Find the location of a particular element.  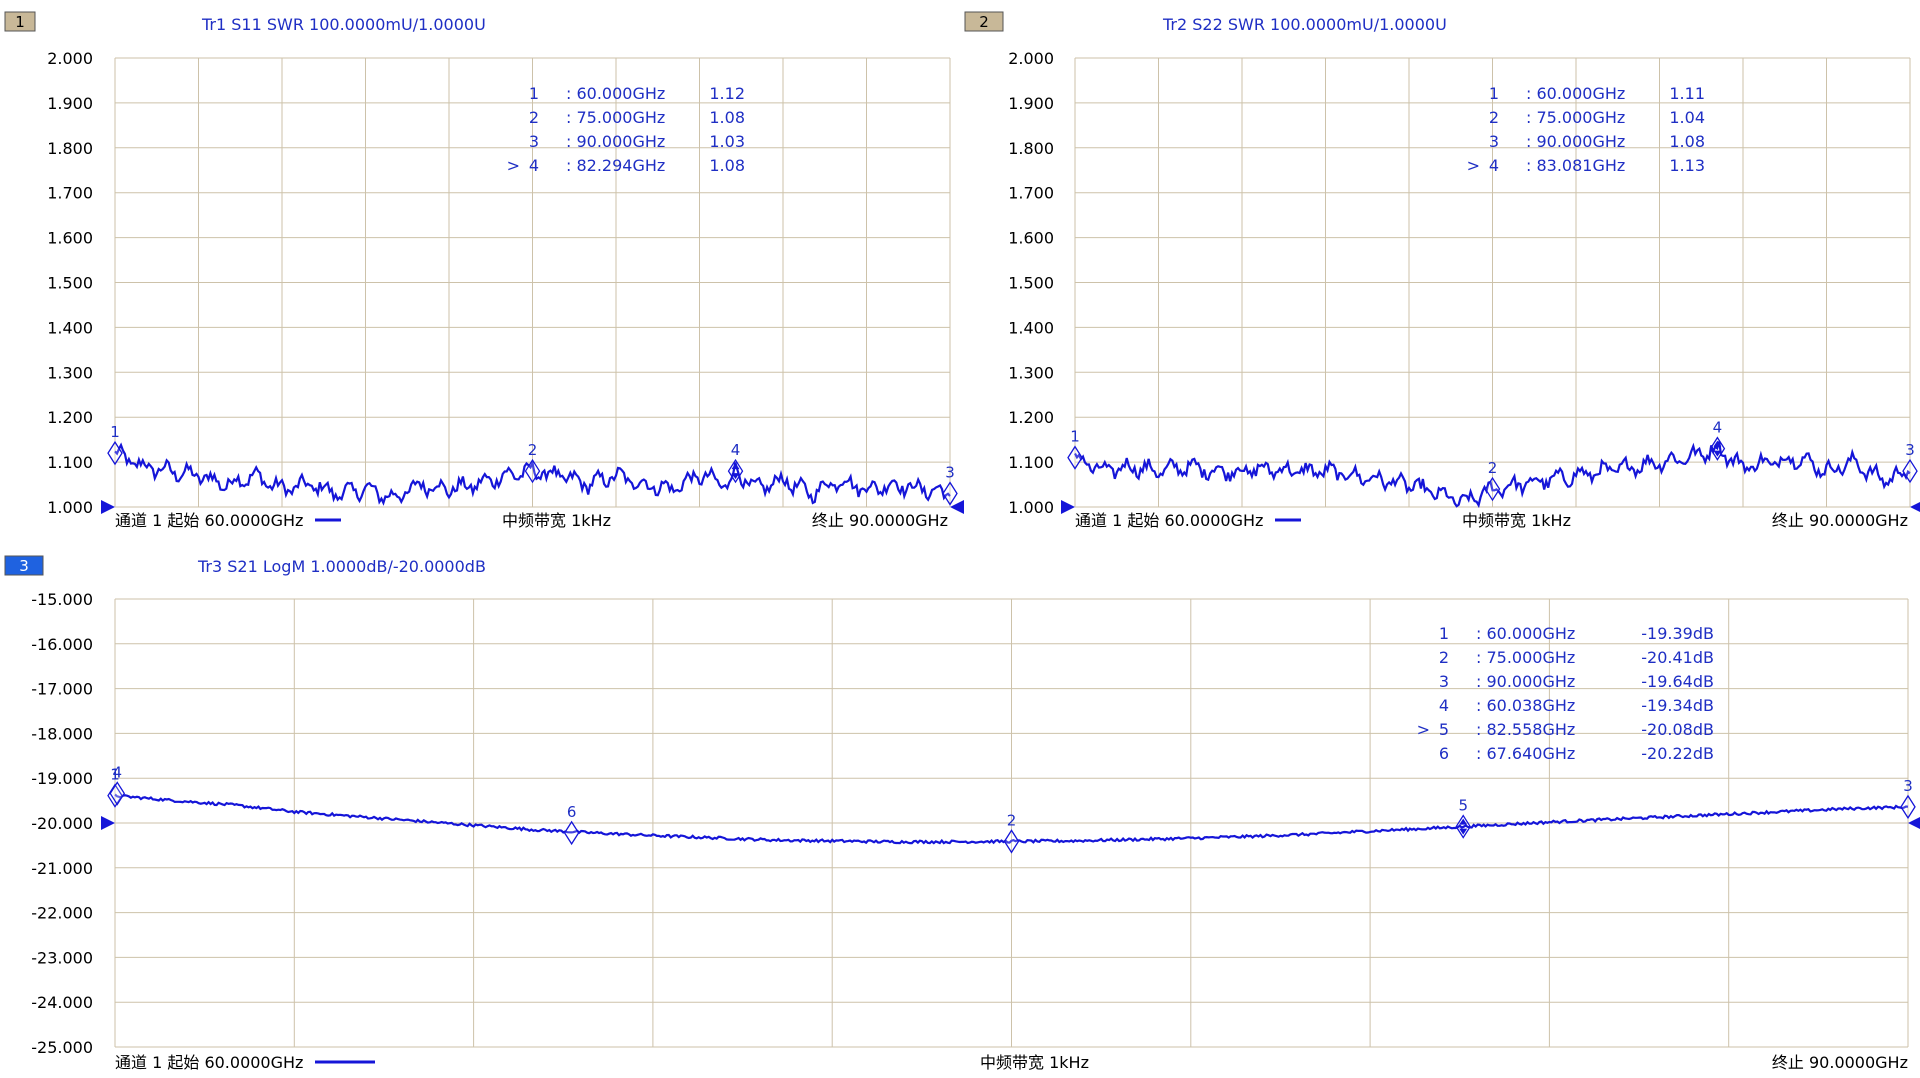

y-tick-label: 1.100 is located at coordinates (1031, 462).